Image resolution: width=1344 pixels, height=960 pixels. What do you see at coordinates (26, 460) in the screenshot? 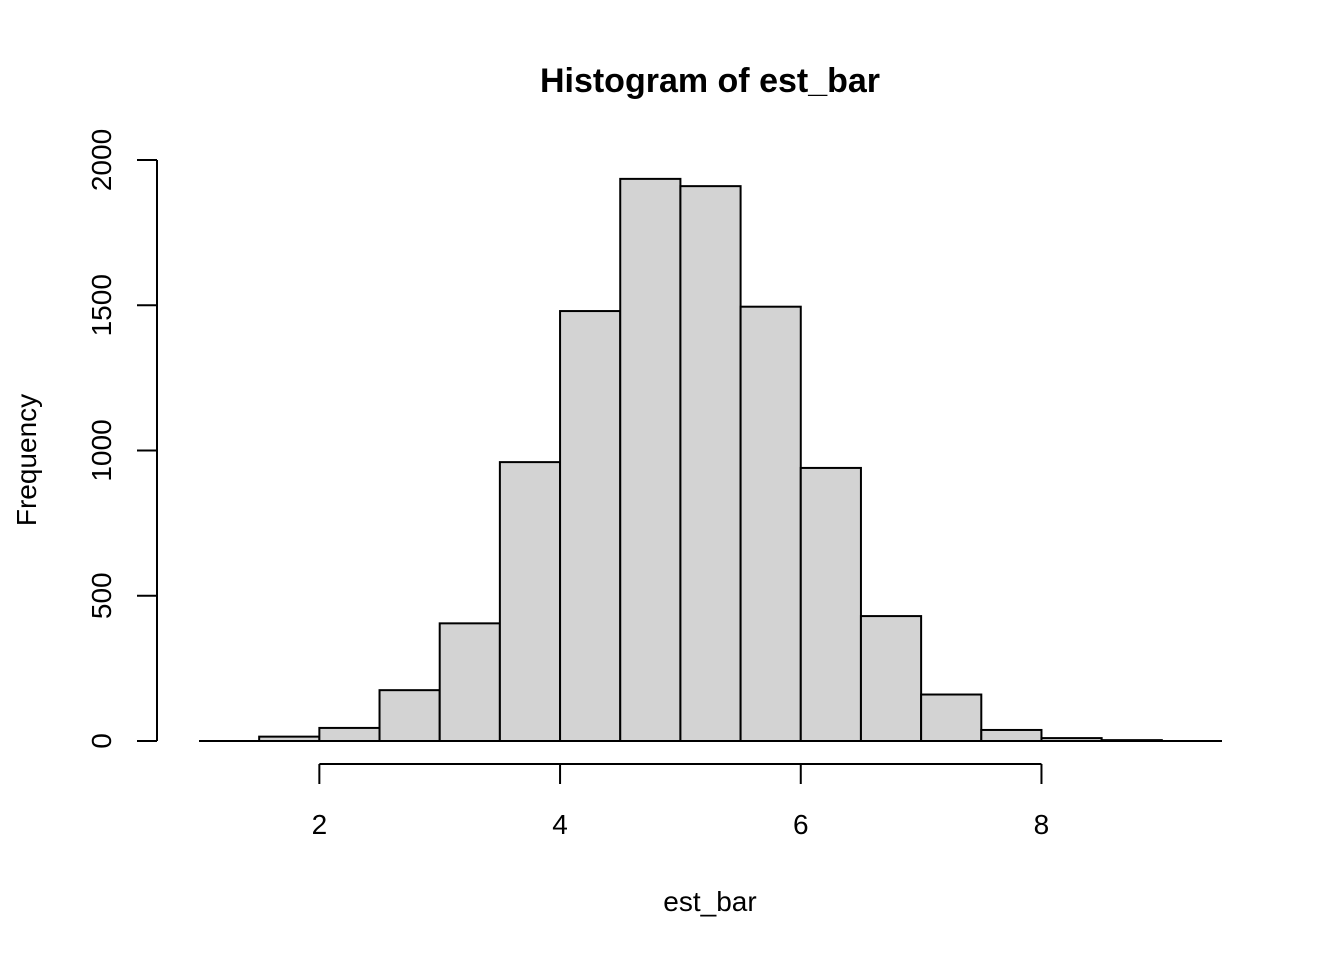
I see `y-axis-label: Frequency` at bounding box center [26, 460].